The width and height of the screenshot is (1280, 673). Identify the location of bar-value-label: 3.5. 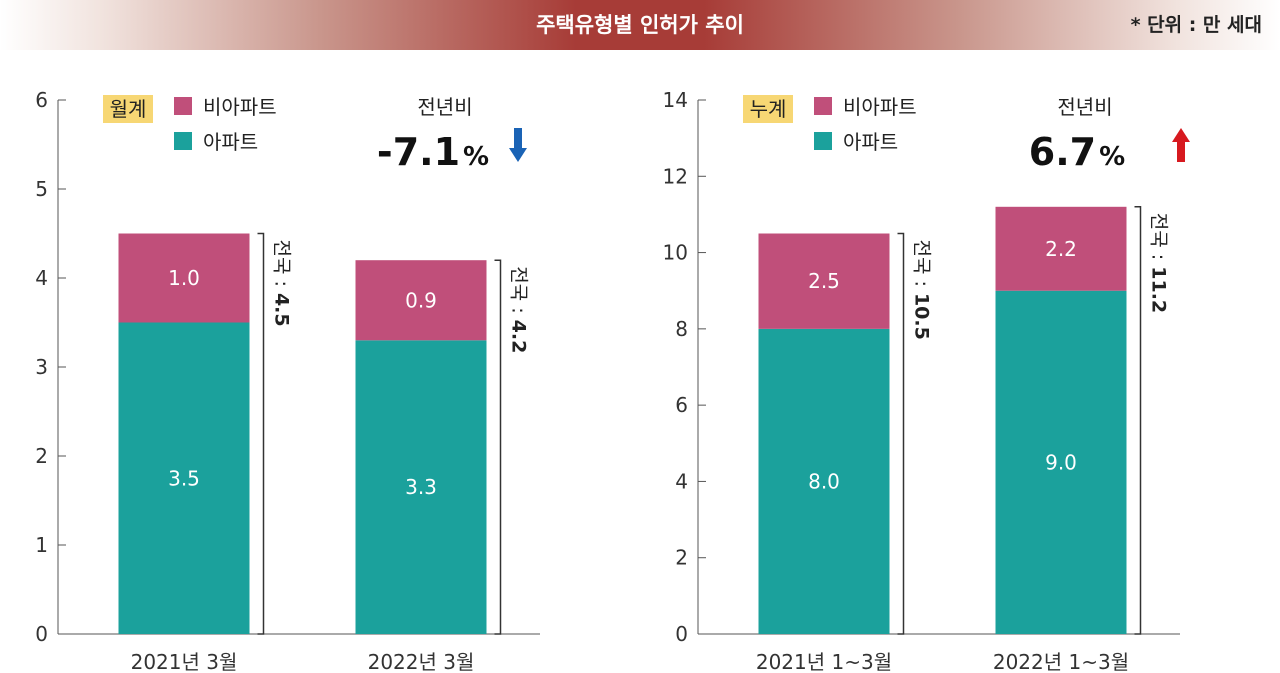
(184, 478).